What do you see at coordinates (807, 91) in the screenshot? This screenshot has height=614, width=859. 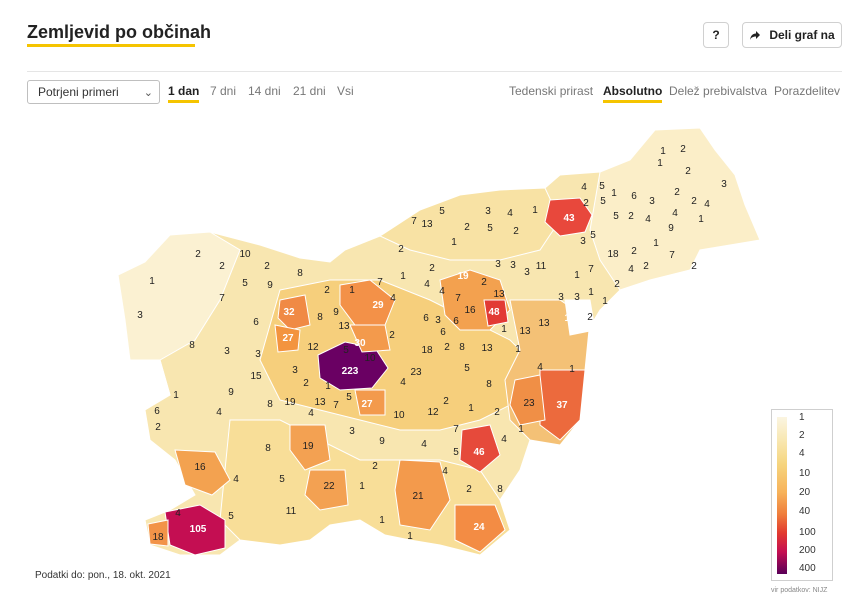 I see `mode-distribution: Porazdelitev` at bounding box center [807, 91].